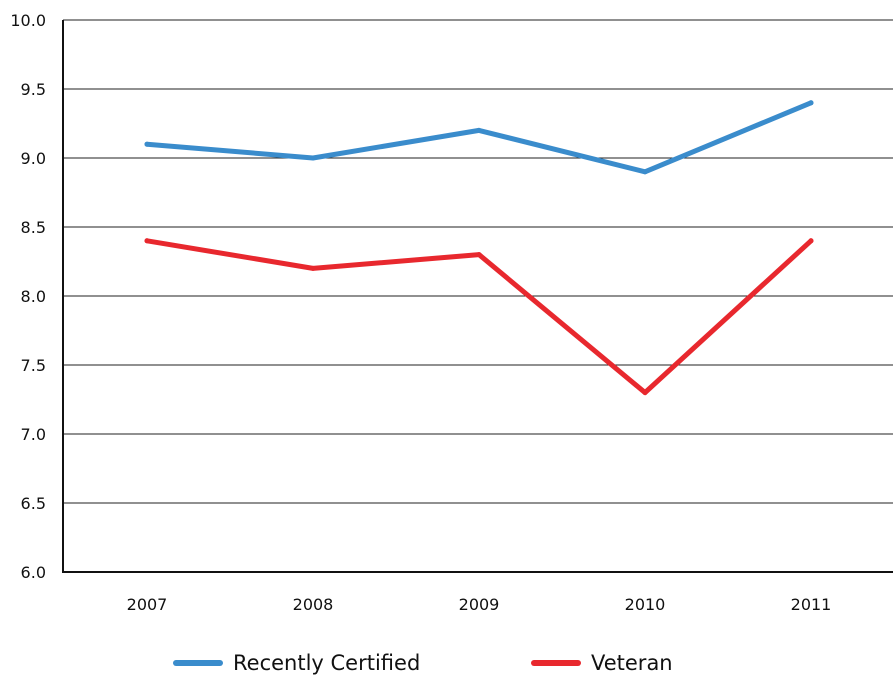  I want to click on x-tick-label: 2008, so click(313, 604).